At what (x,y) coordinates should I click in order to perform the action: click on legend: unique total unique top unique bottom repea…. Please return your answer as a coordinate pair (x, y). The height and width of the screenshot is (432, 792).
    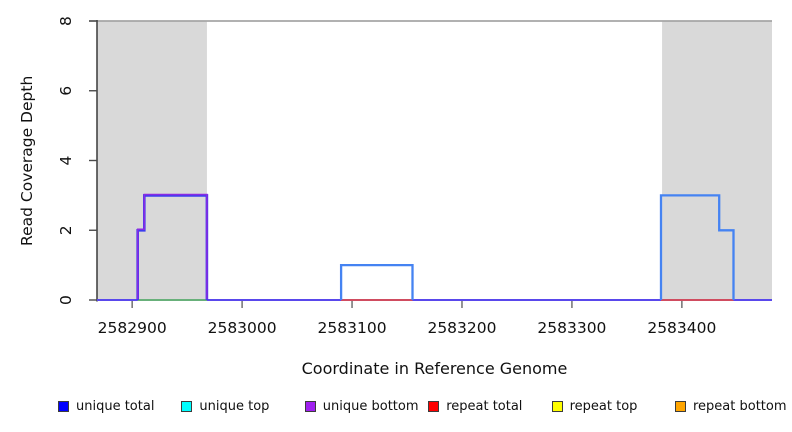
    Looking at the image, I should click on (396, 409).